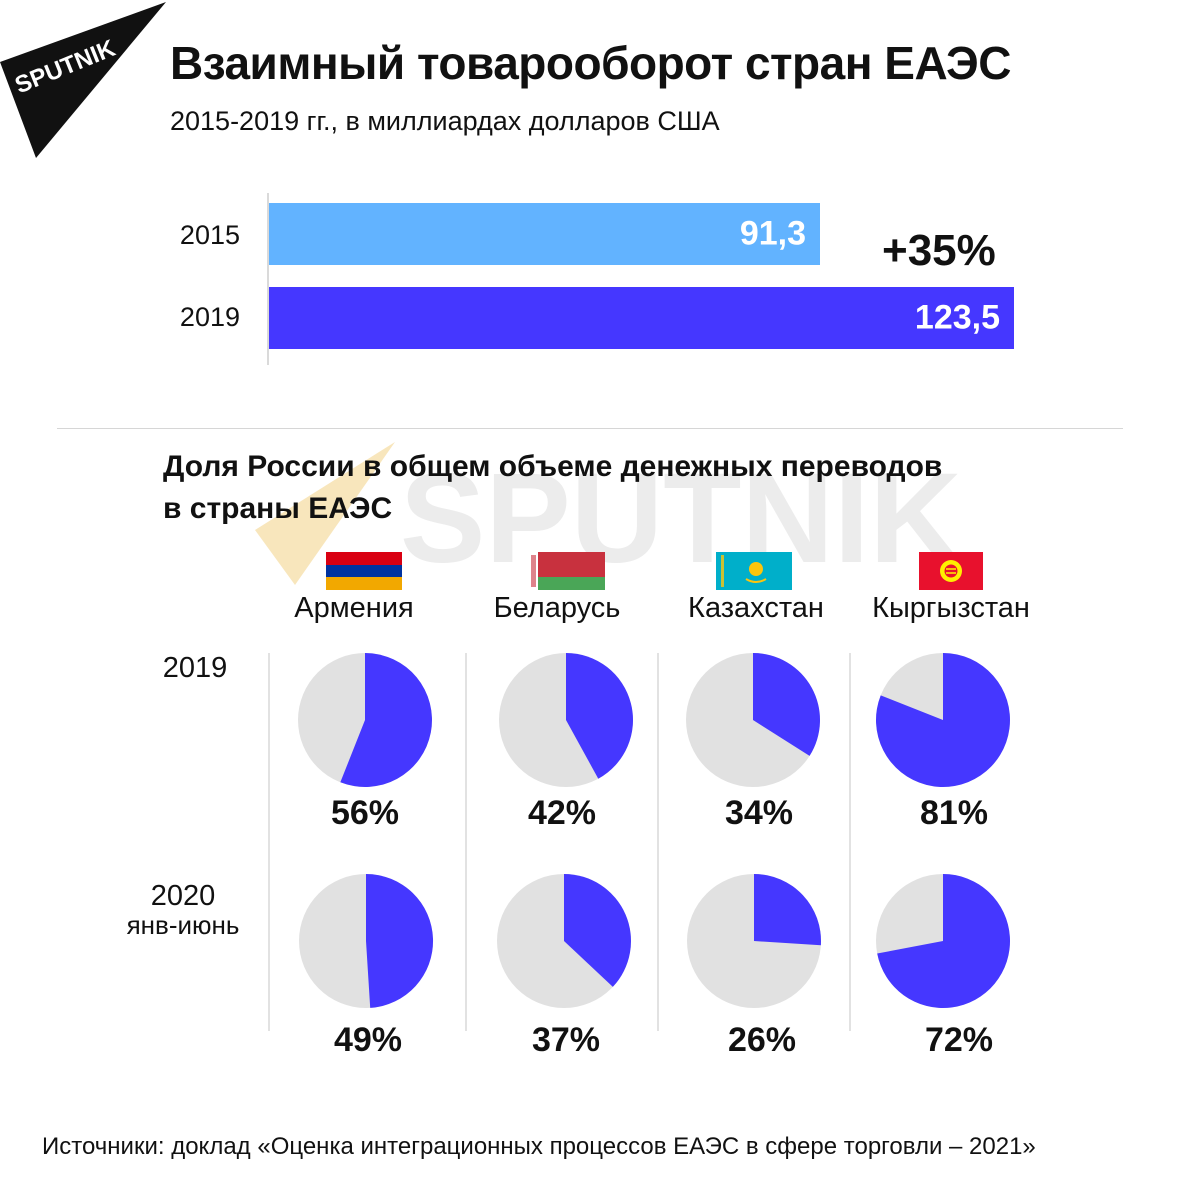  I want to click on sputnik-logo: SPUTNIK, so click(83, 80).